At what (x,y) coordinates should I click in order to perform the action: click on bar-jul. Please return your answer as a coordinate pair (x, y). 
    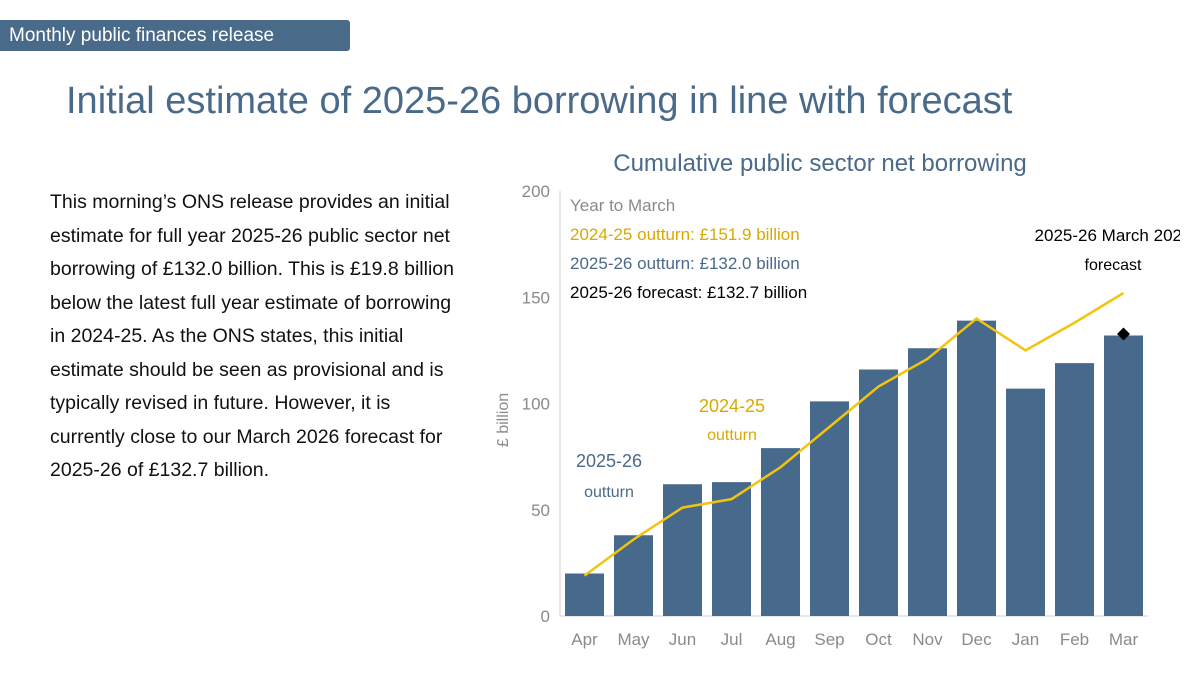
    Looking at the image, I should click on (731, 549).